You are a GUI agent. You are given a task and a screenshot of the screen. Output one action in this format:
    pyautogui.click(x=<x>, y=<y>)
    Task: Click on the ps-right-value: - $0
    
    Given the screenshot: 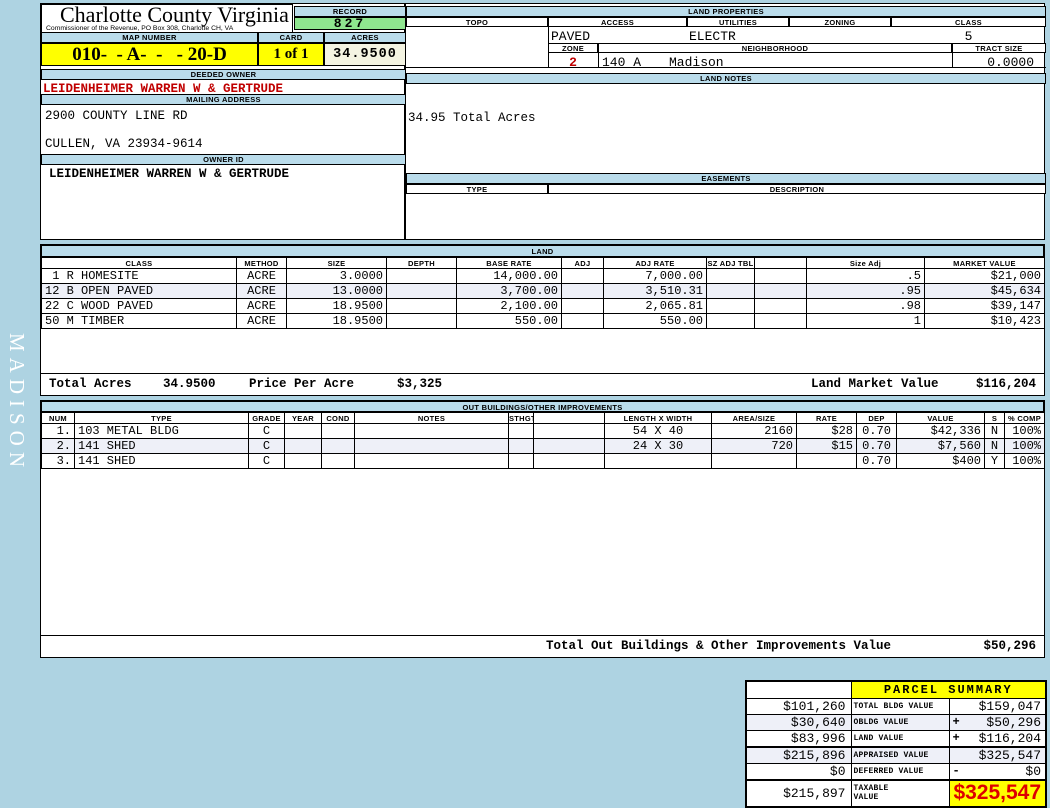 What is the action you would take?
    pyautogui.click(x=997, y=771)
    